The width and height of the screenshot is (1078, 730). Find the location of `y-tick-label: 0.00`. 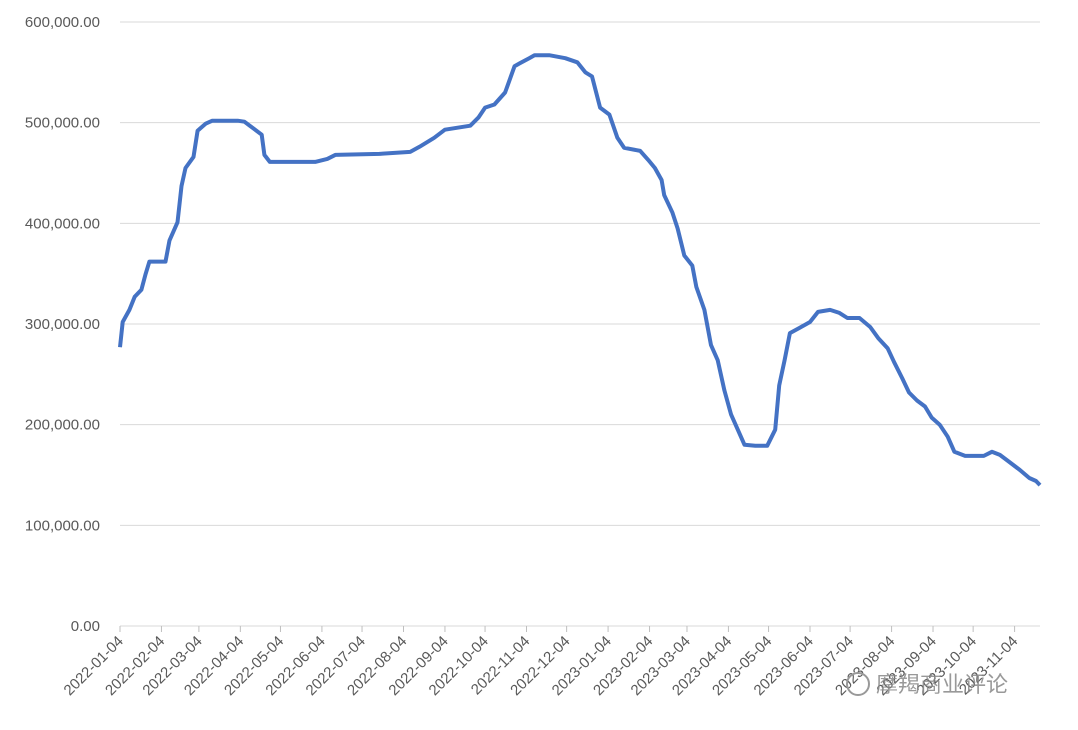

y-tick-label: 0.00 is located at coordinates (85, 626).